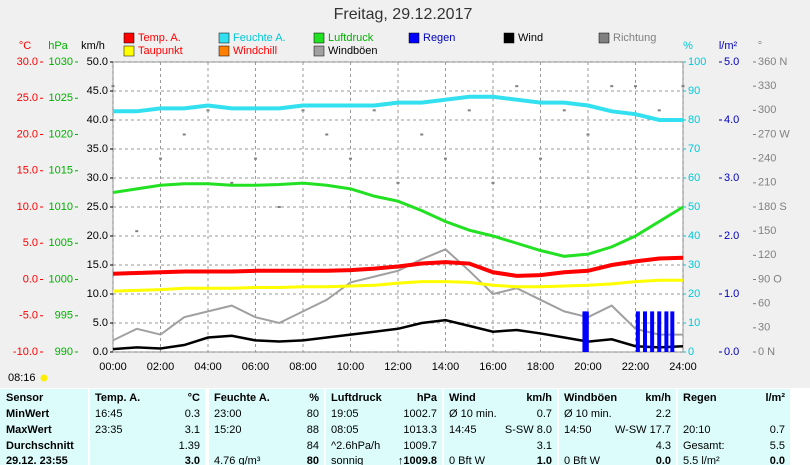 This screenshot has width=810, height=465. I want to click on y-tick-label: 180 S, so click(772, 207).